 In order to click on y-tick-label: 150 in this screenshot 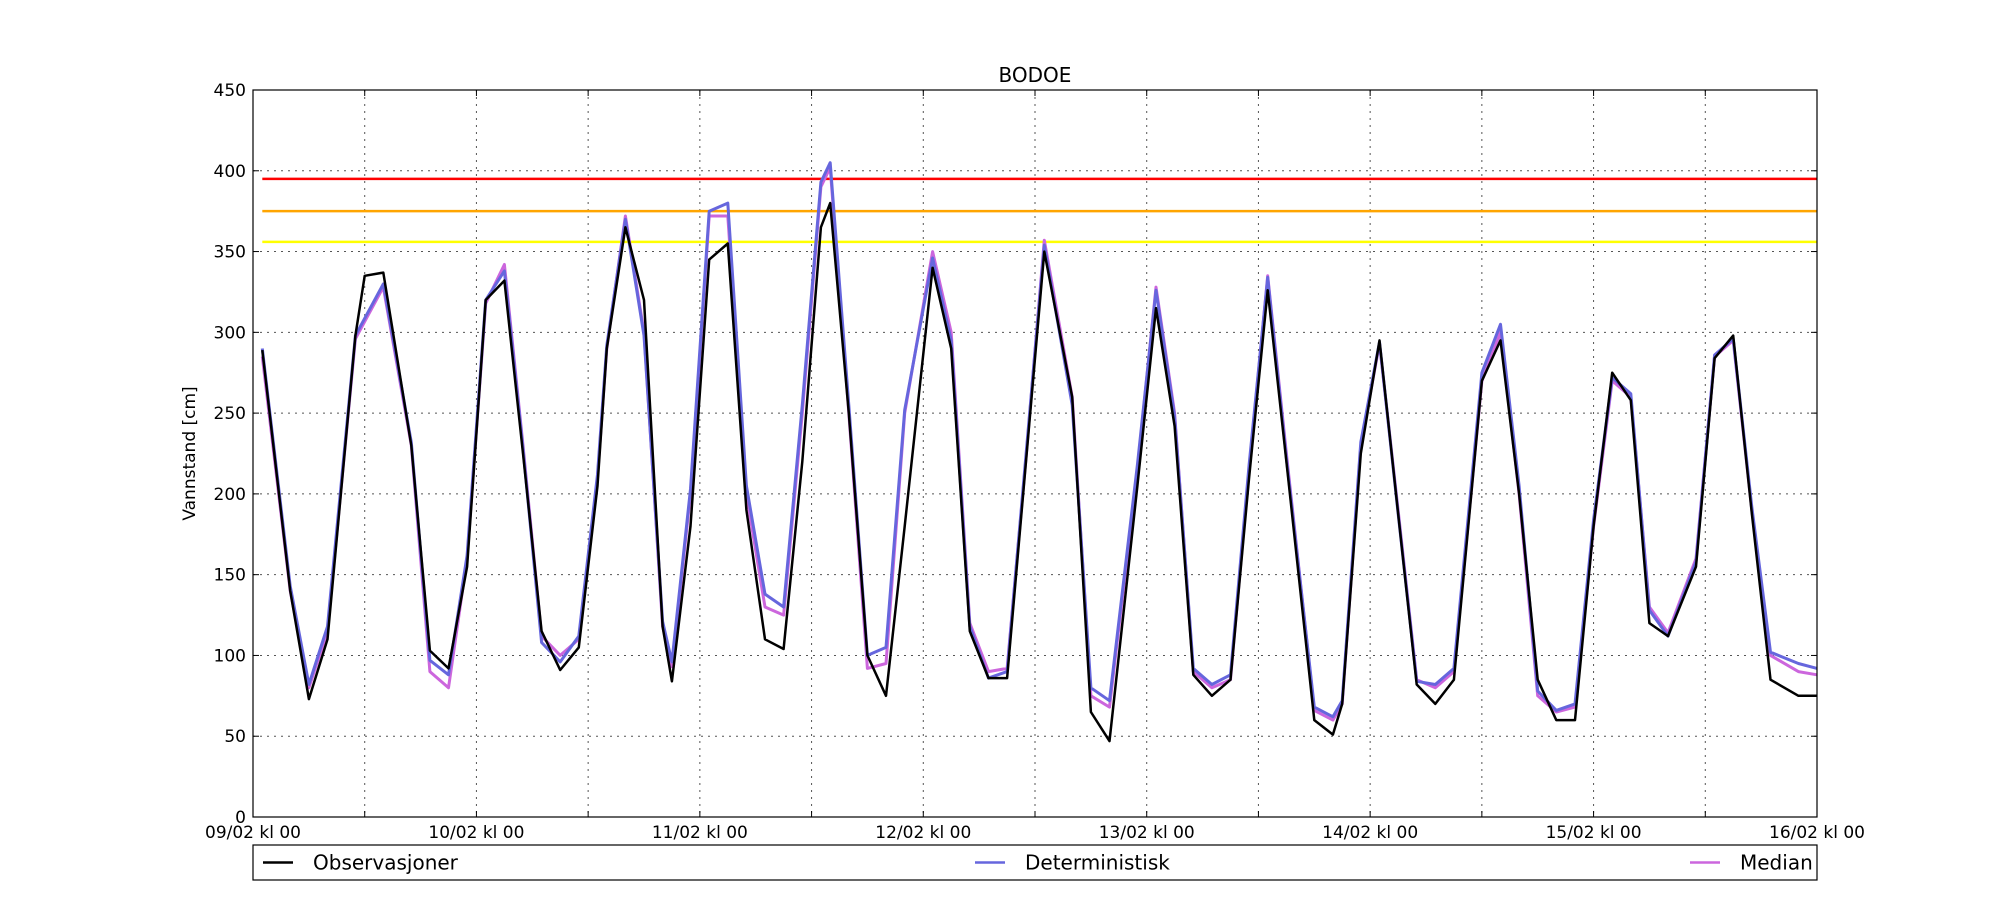, I will do `click(230, 576)`.